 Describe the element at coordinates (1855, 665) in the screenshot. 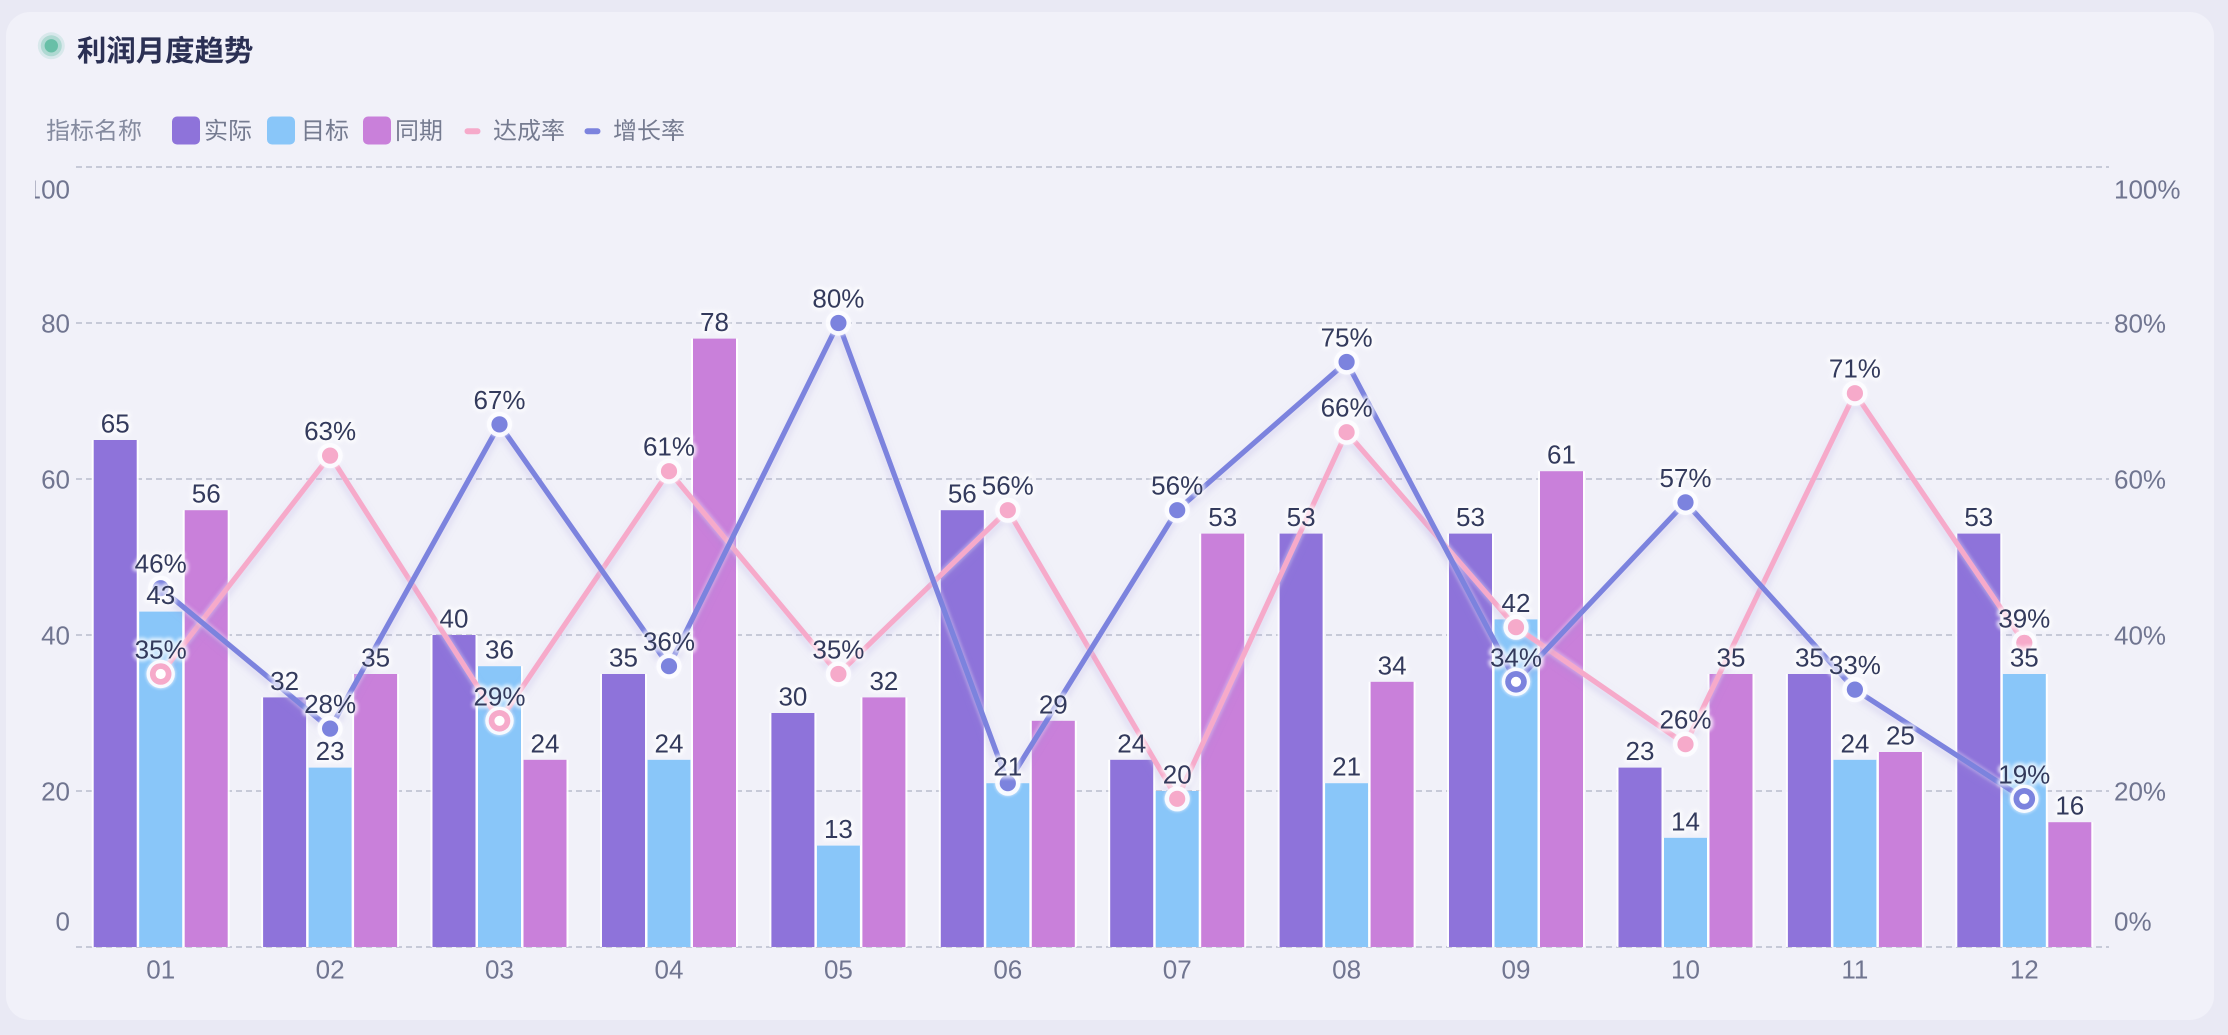

I see `svg-text: 33%` at that location.